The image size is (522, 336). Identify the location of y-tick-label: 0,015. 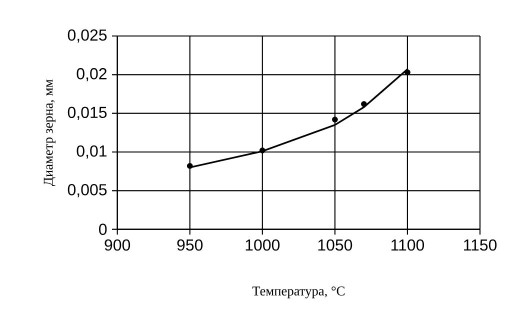
(87, 113).